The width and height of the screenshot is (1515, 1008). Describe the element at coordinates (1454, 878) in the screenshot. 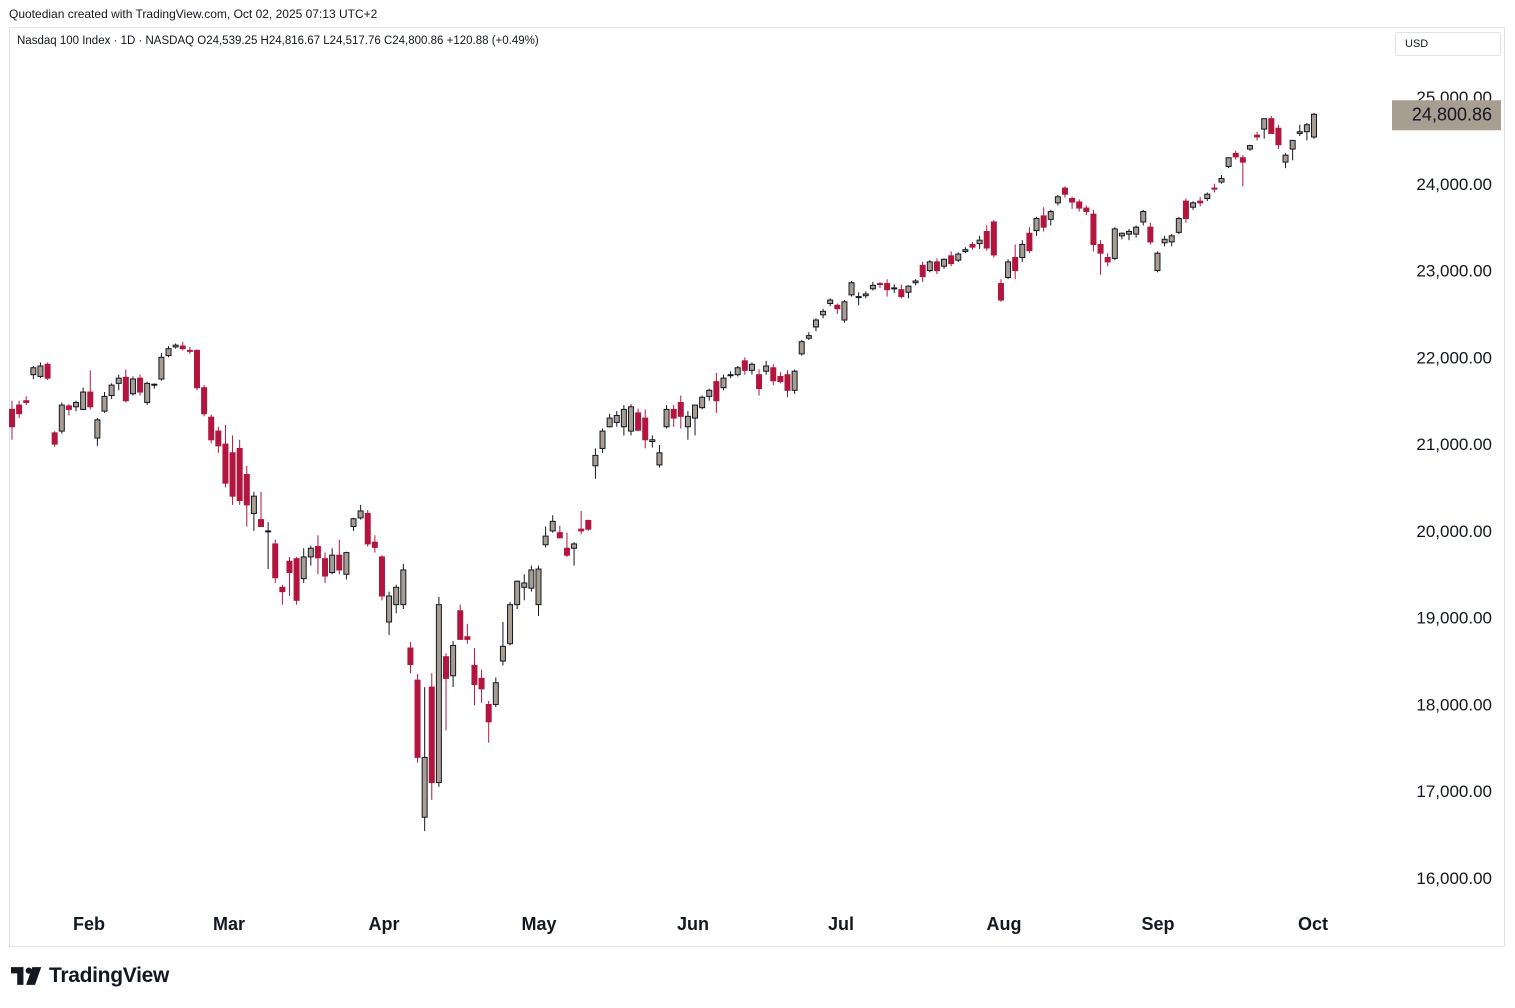

I see `price-tick-label: 16,000.00` at that location.